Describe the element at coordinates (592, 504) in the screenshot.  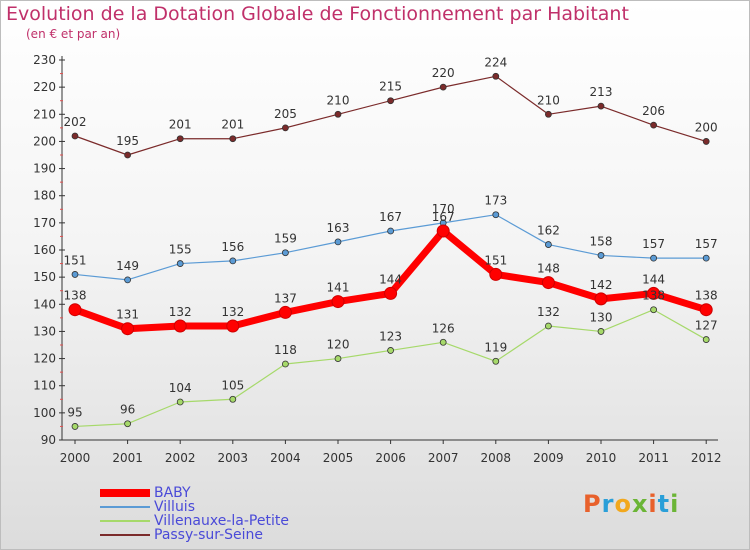
I see `logo-letter: P` at that location.